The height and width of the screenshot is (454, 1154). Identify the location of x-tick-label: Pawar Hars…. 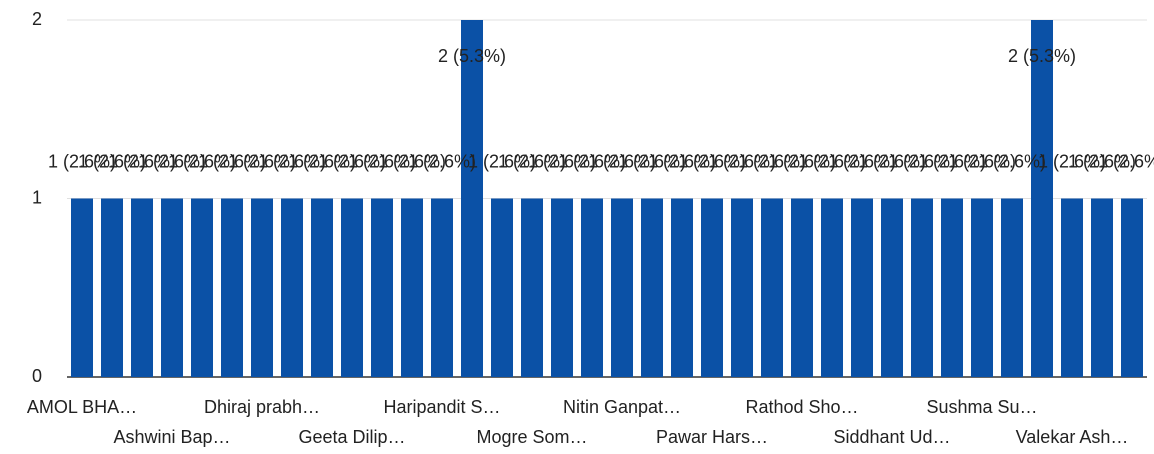
(712, 437).